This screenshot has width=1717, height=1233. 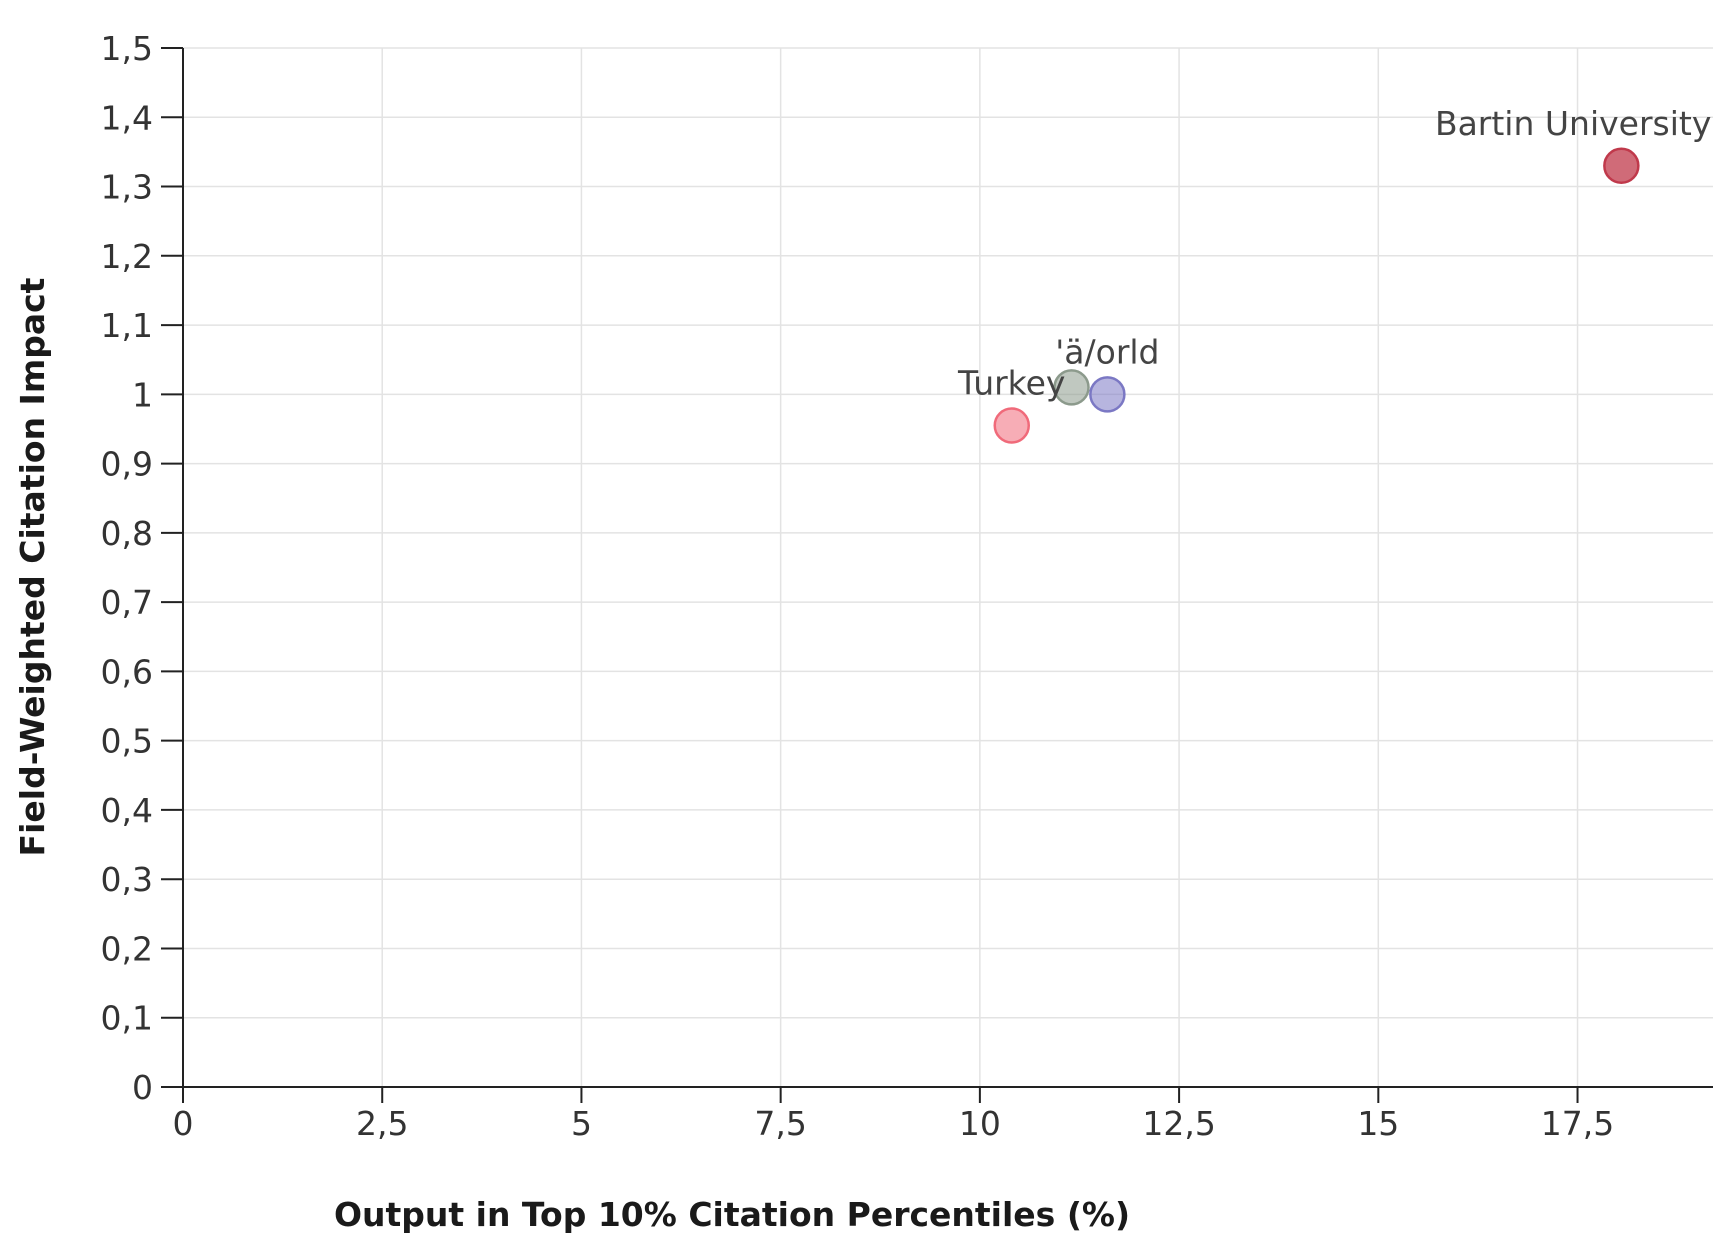 What do you see at coordinates (1107, 351) in the screenshot?
I see `data-point-label: 'ä/orld` at bounding box center [1107, 351].